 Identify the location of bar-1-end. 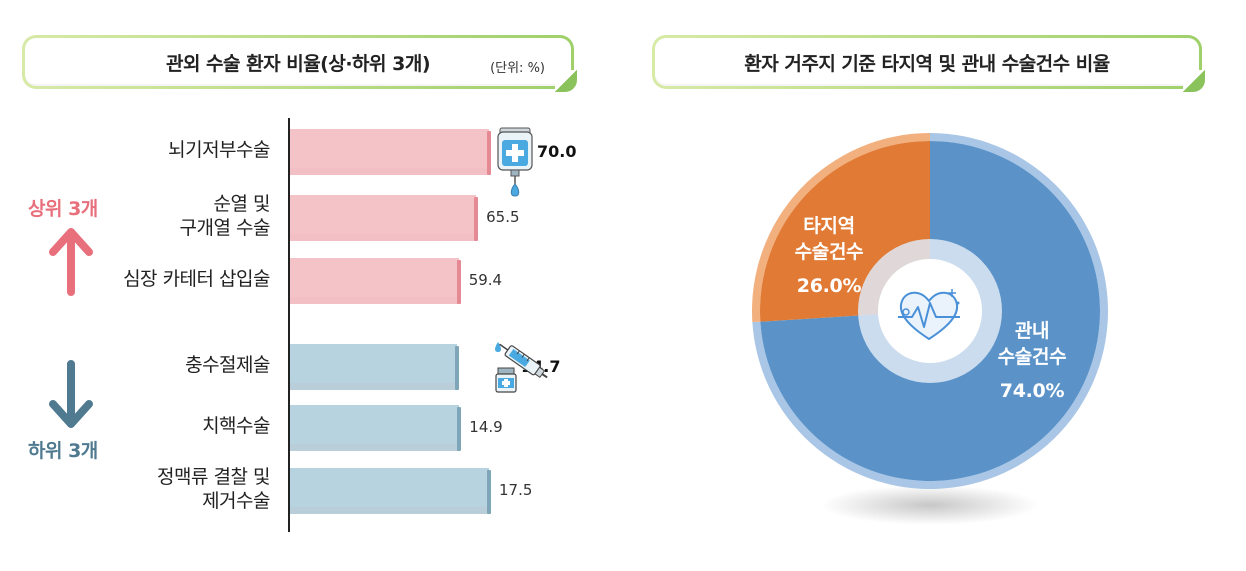
(489, 153).